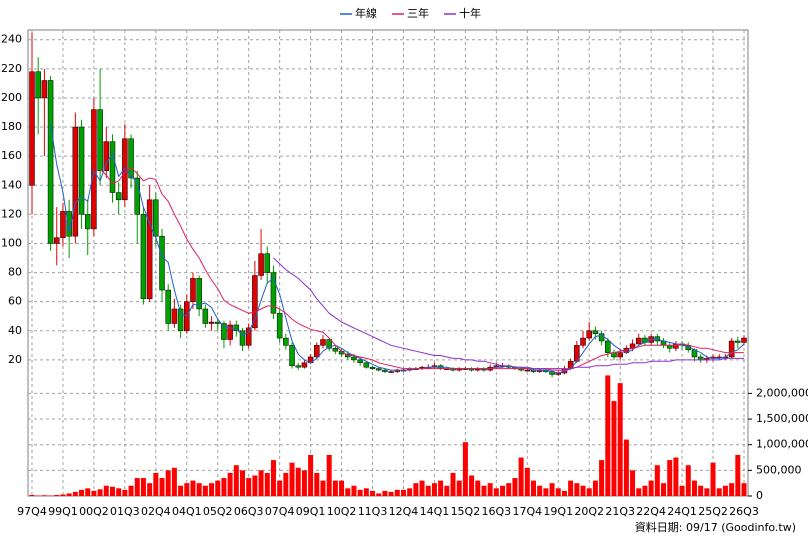 The image size is (808, 540). Describe the element at coordinates (11, 242) in the screenshot. I see `y-tick-label: 100` at that location.